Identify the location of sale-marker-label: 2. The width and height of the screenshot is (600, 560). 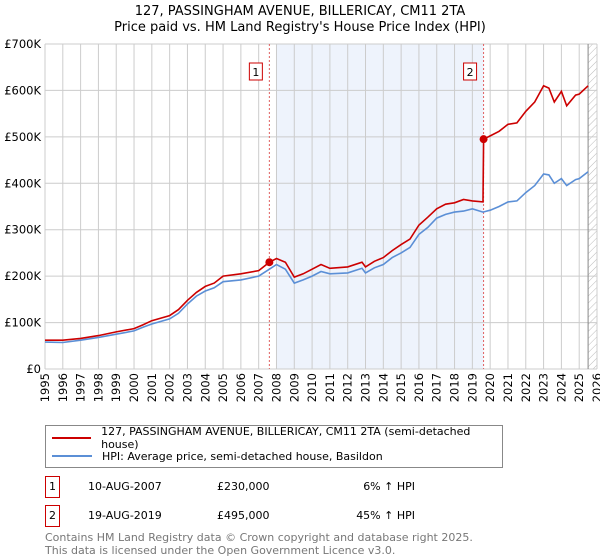
(470, 72).